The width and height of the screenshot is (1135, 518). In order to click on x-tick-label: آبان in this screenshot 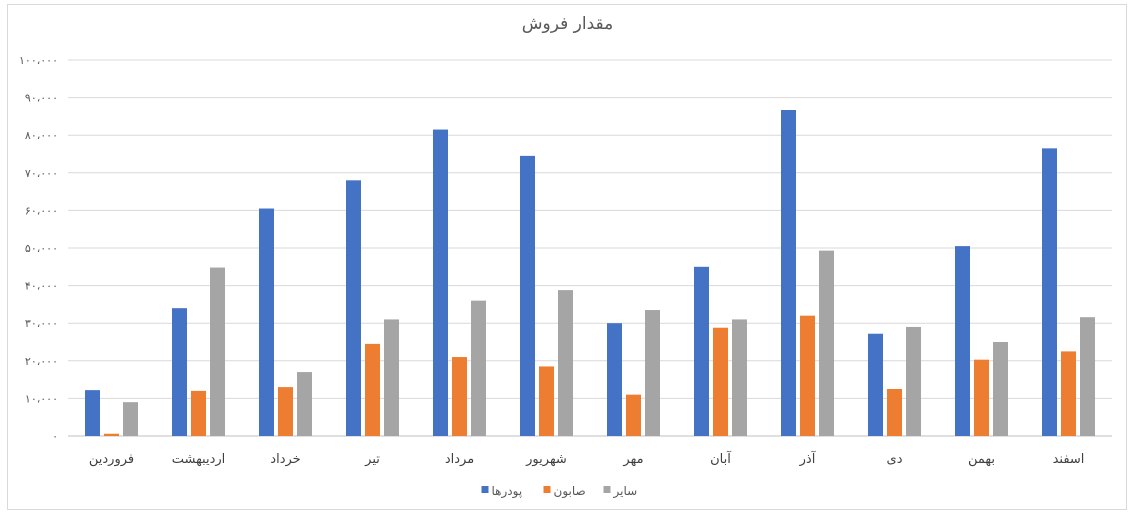, I will do `click(721, 458)`.